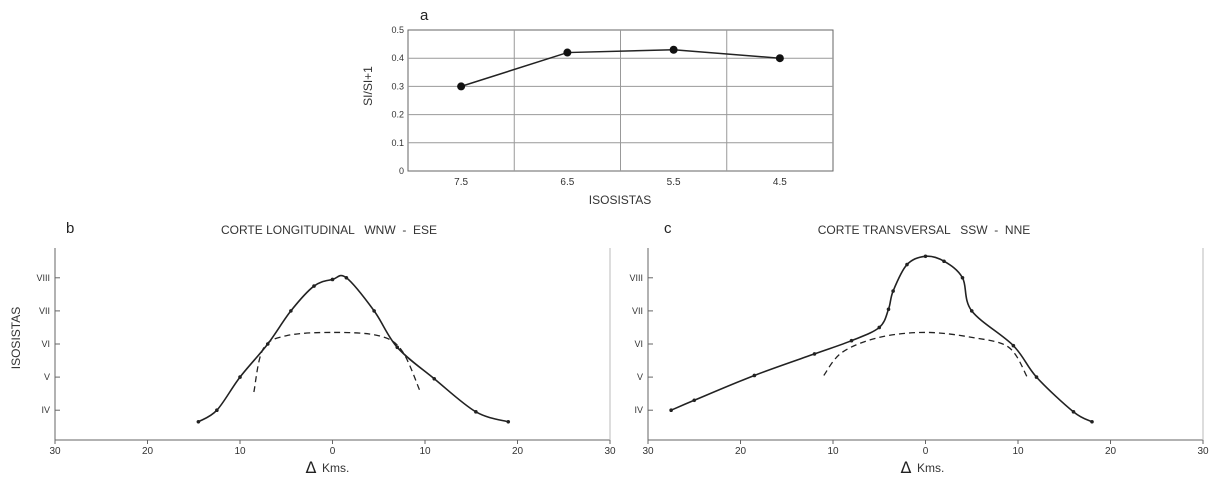  What do you see at coordinates (636, 278) in the screenshot?
I see `chart-c-y-tick-label: VIII` at bounding box center [636, 278].